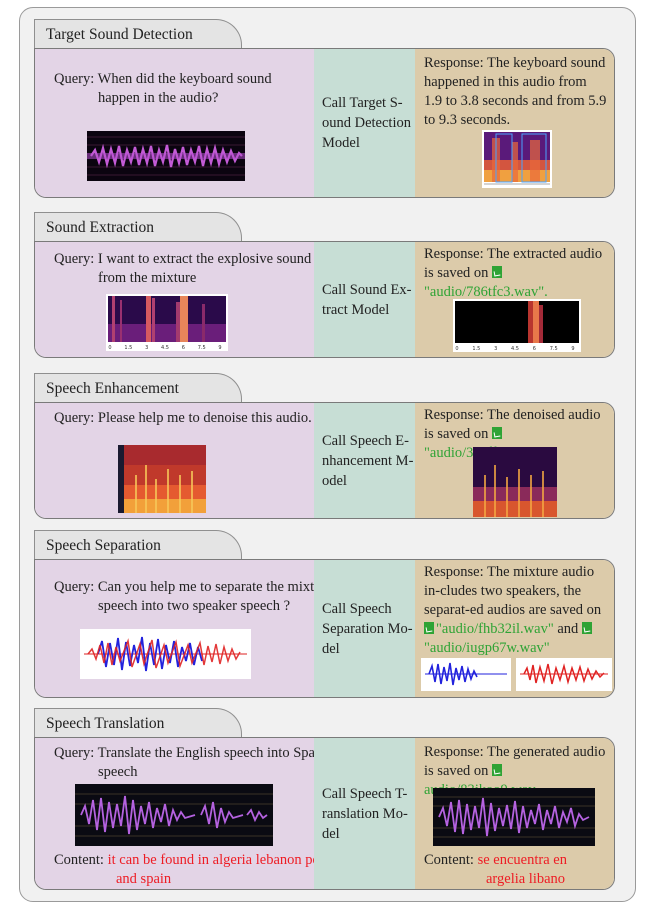  What do you see at coordinates (174, 815) in the screenshot?
I see `english-speech-waveform-image` at bounding box center [174, 815].